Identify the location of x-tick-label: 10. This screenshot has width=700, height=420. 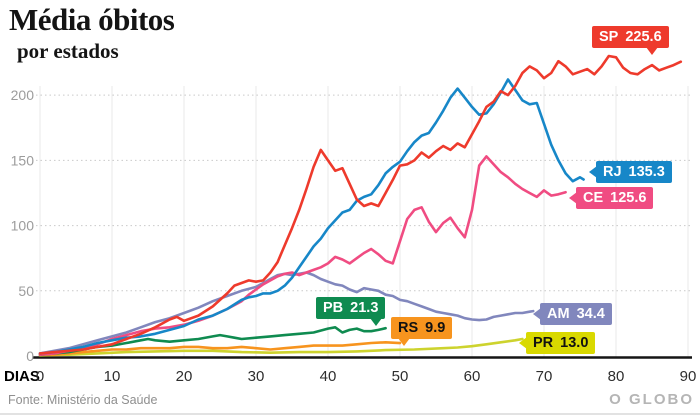
(112, 376).